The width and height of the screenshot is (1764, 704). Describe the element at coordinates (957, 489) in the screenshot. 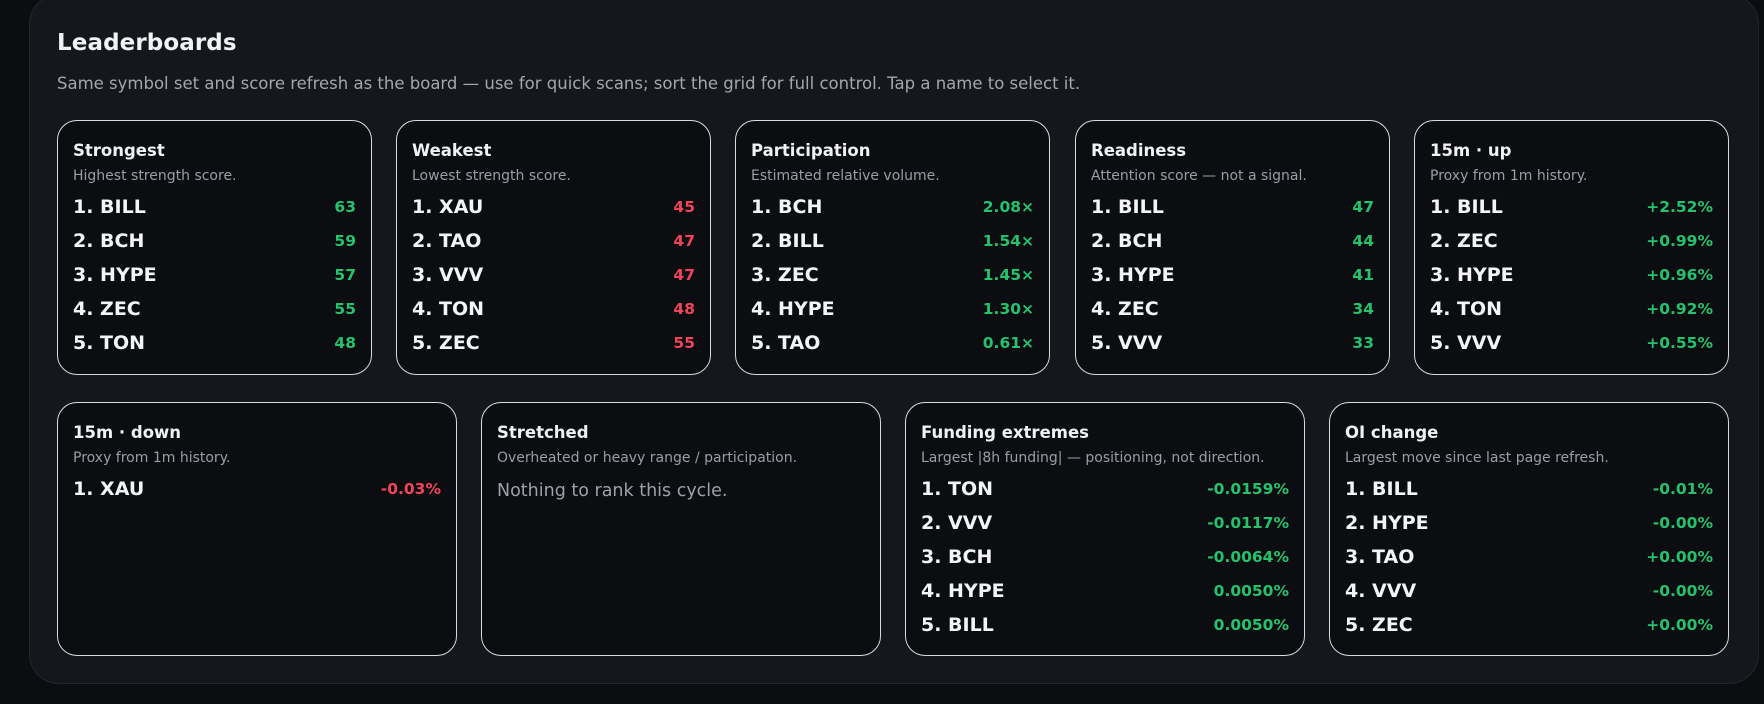

I see `symbol-name: 1. TON` at that location.